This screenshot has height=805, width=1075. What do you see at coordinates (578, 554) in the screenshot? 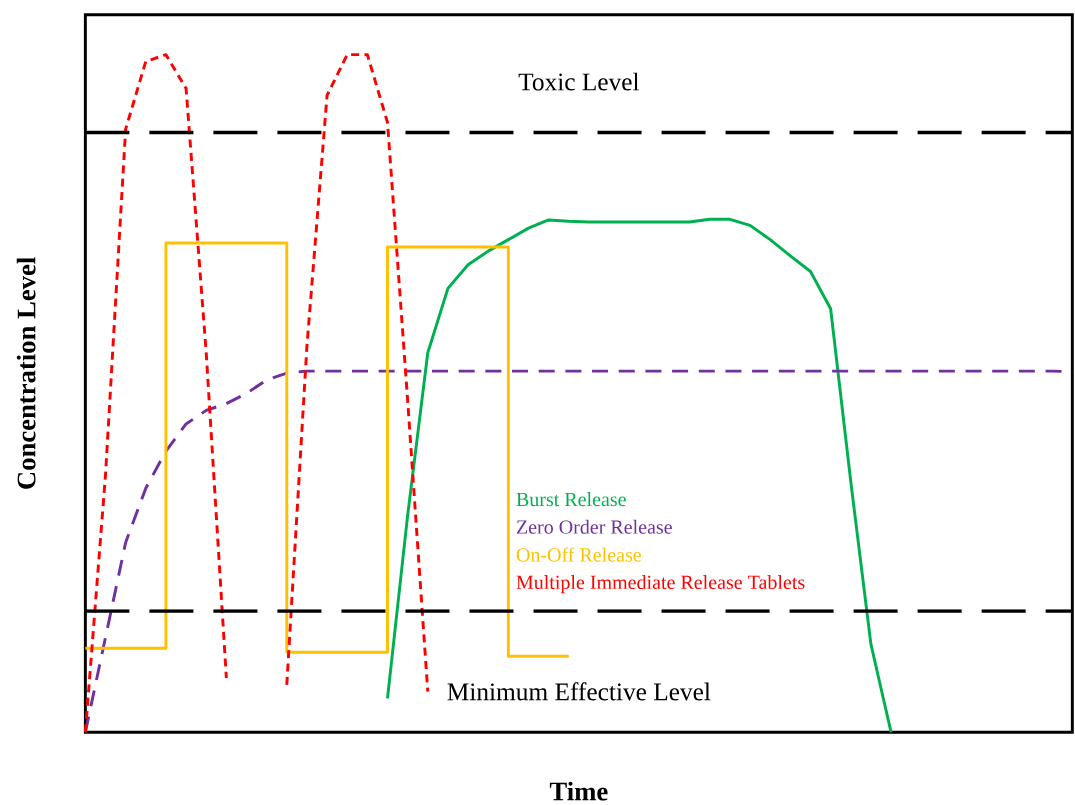
I see `series-label: On-Off Release` at bounding box center [578, 554].